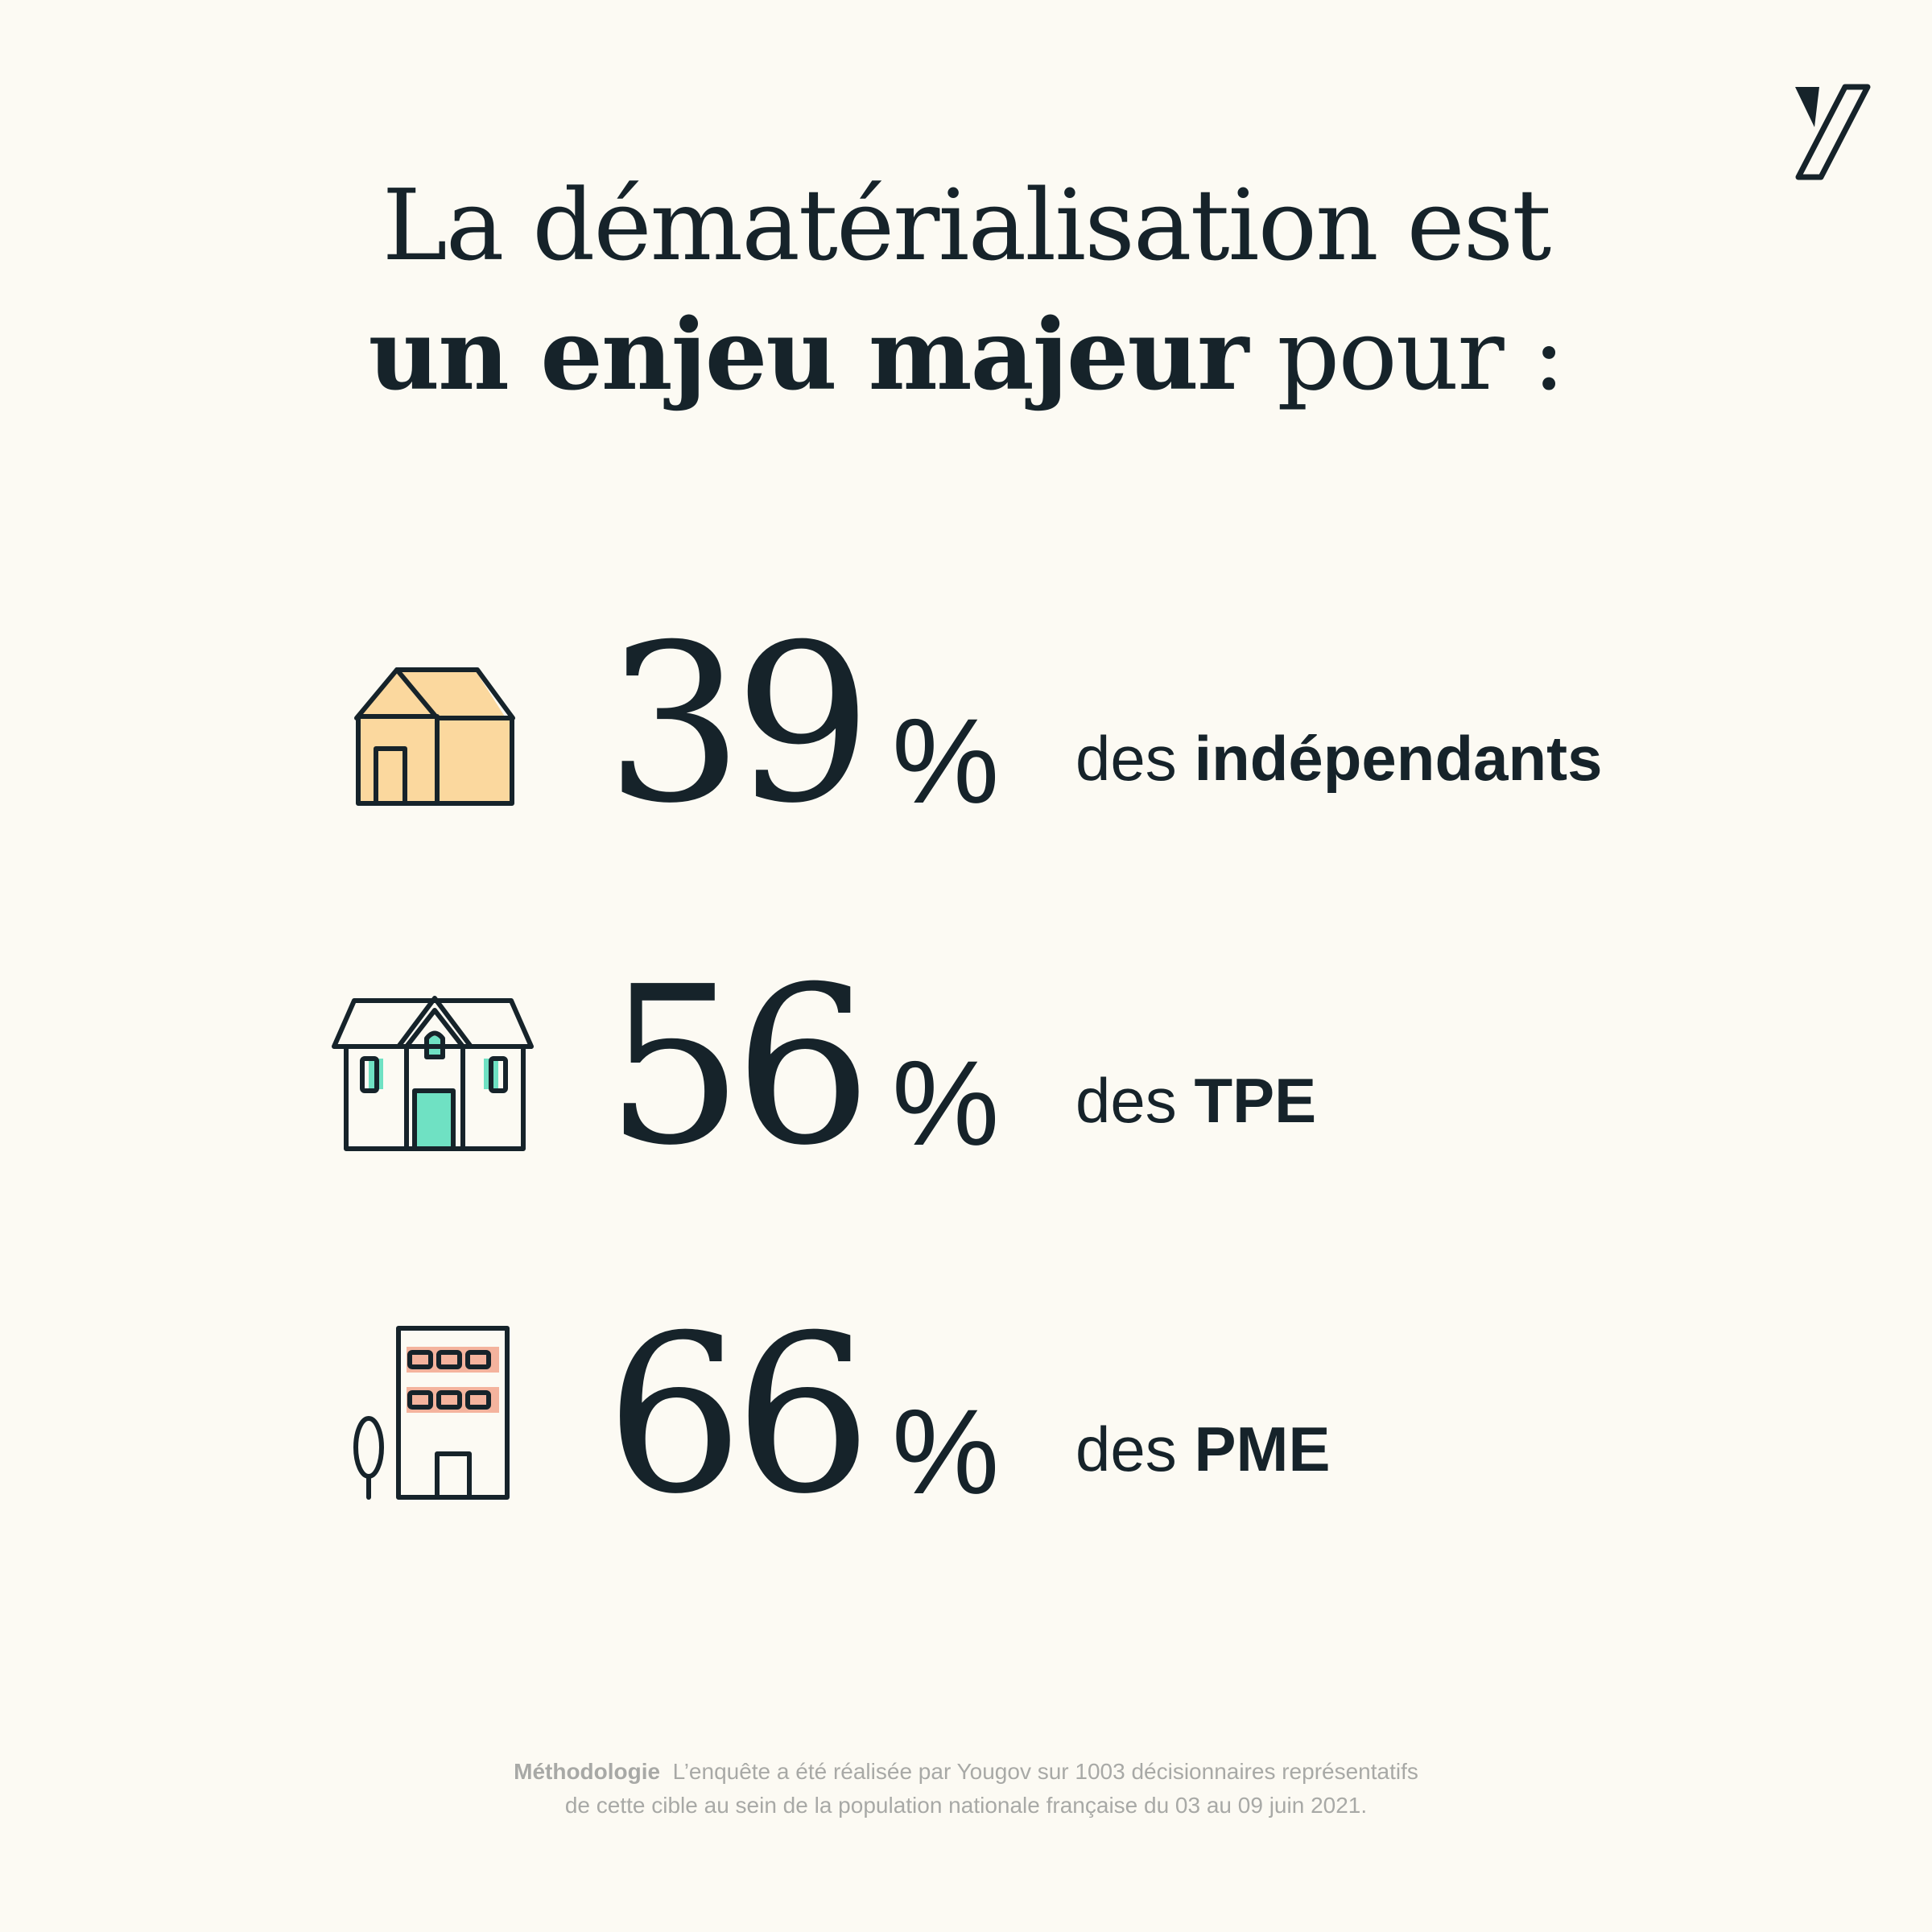 This screenshot has width=1932, height=1932. I want to click on title-rest: pour :, so click(1421, 355).